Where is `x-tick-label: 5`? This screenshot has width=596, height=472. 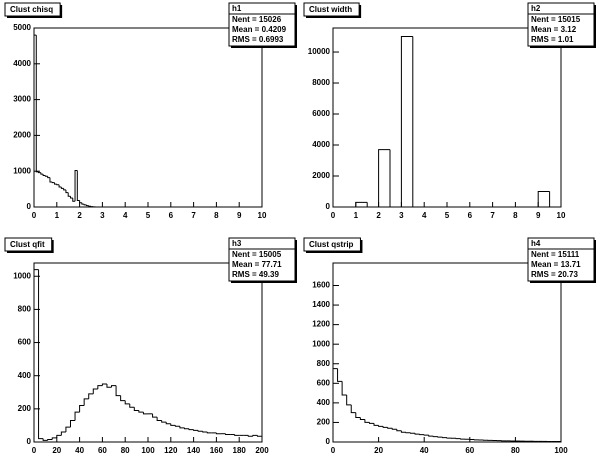 x-tick-label: 5 is located at coordinates (148, 215).